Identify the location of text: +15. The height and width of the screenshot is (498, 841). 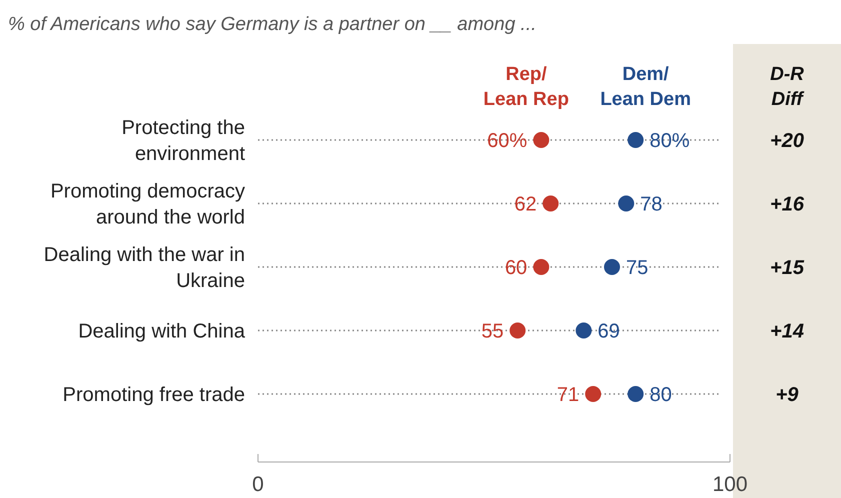
(787, 268).